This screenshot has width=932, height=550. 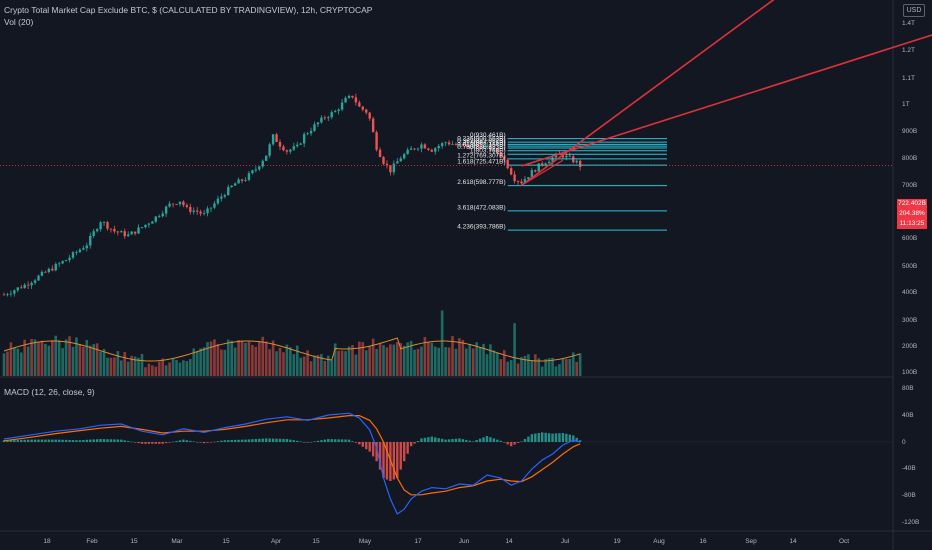 What do you see at coordinates (914, 10) in the screenshot?
I see `currency-badge: USD` at bounding box center [914, 10].